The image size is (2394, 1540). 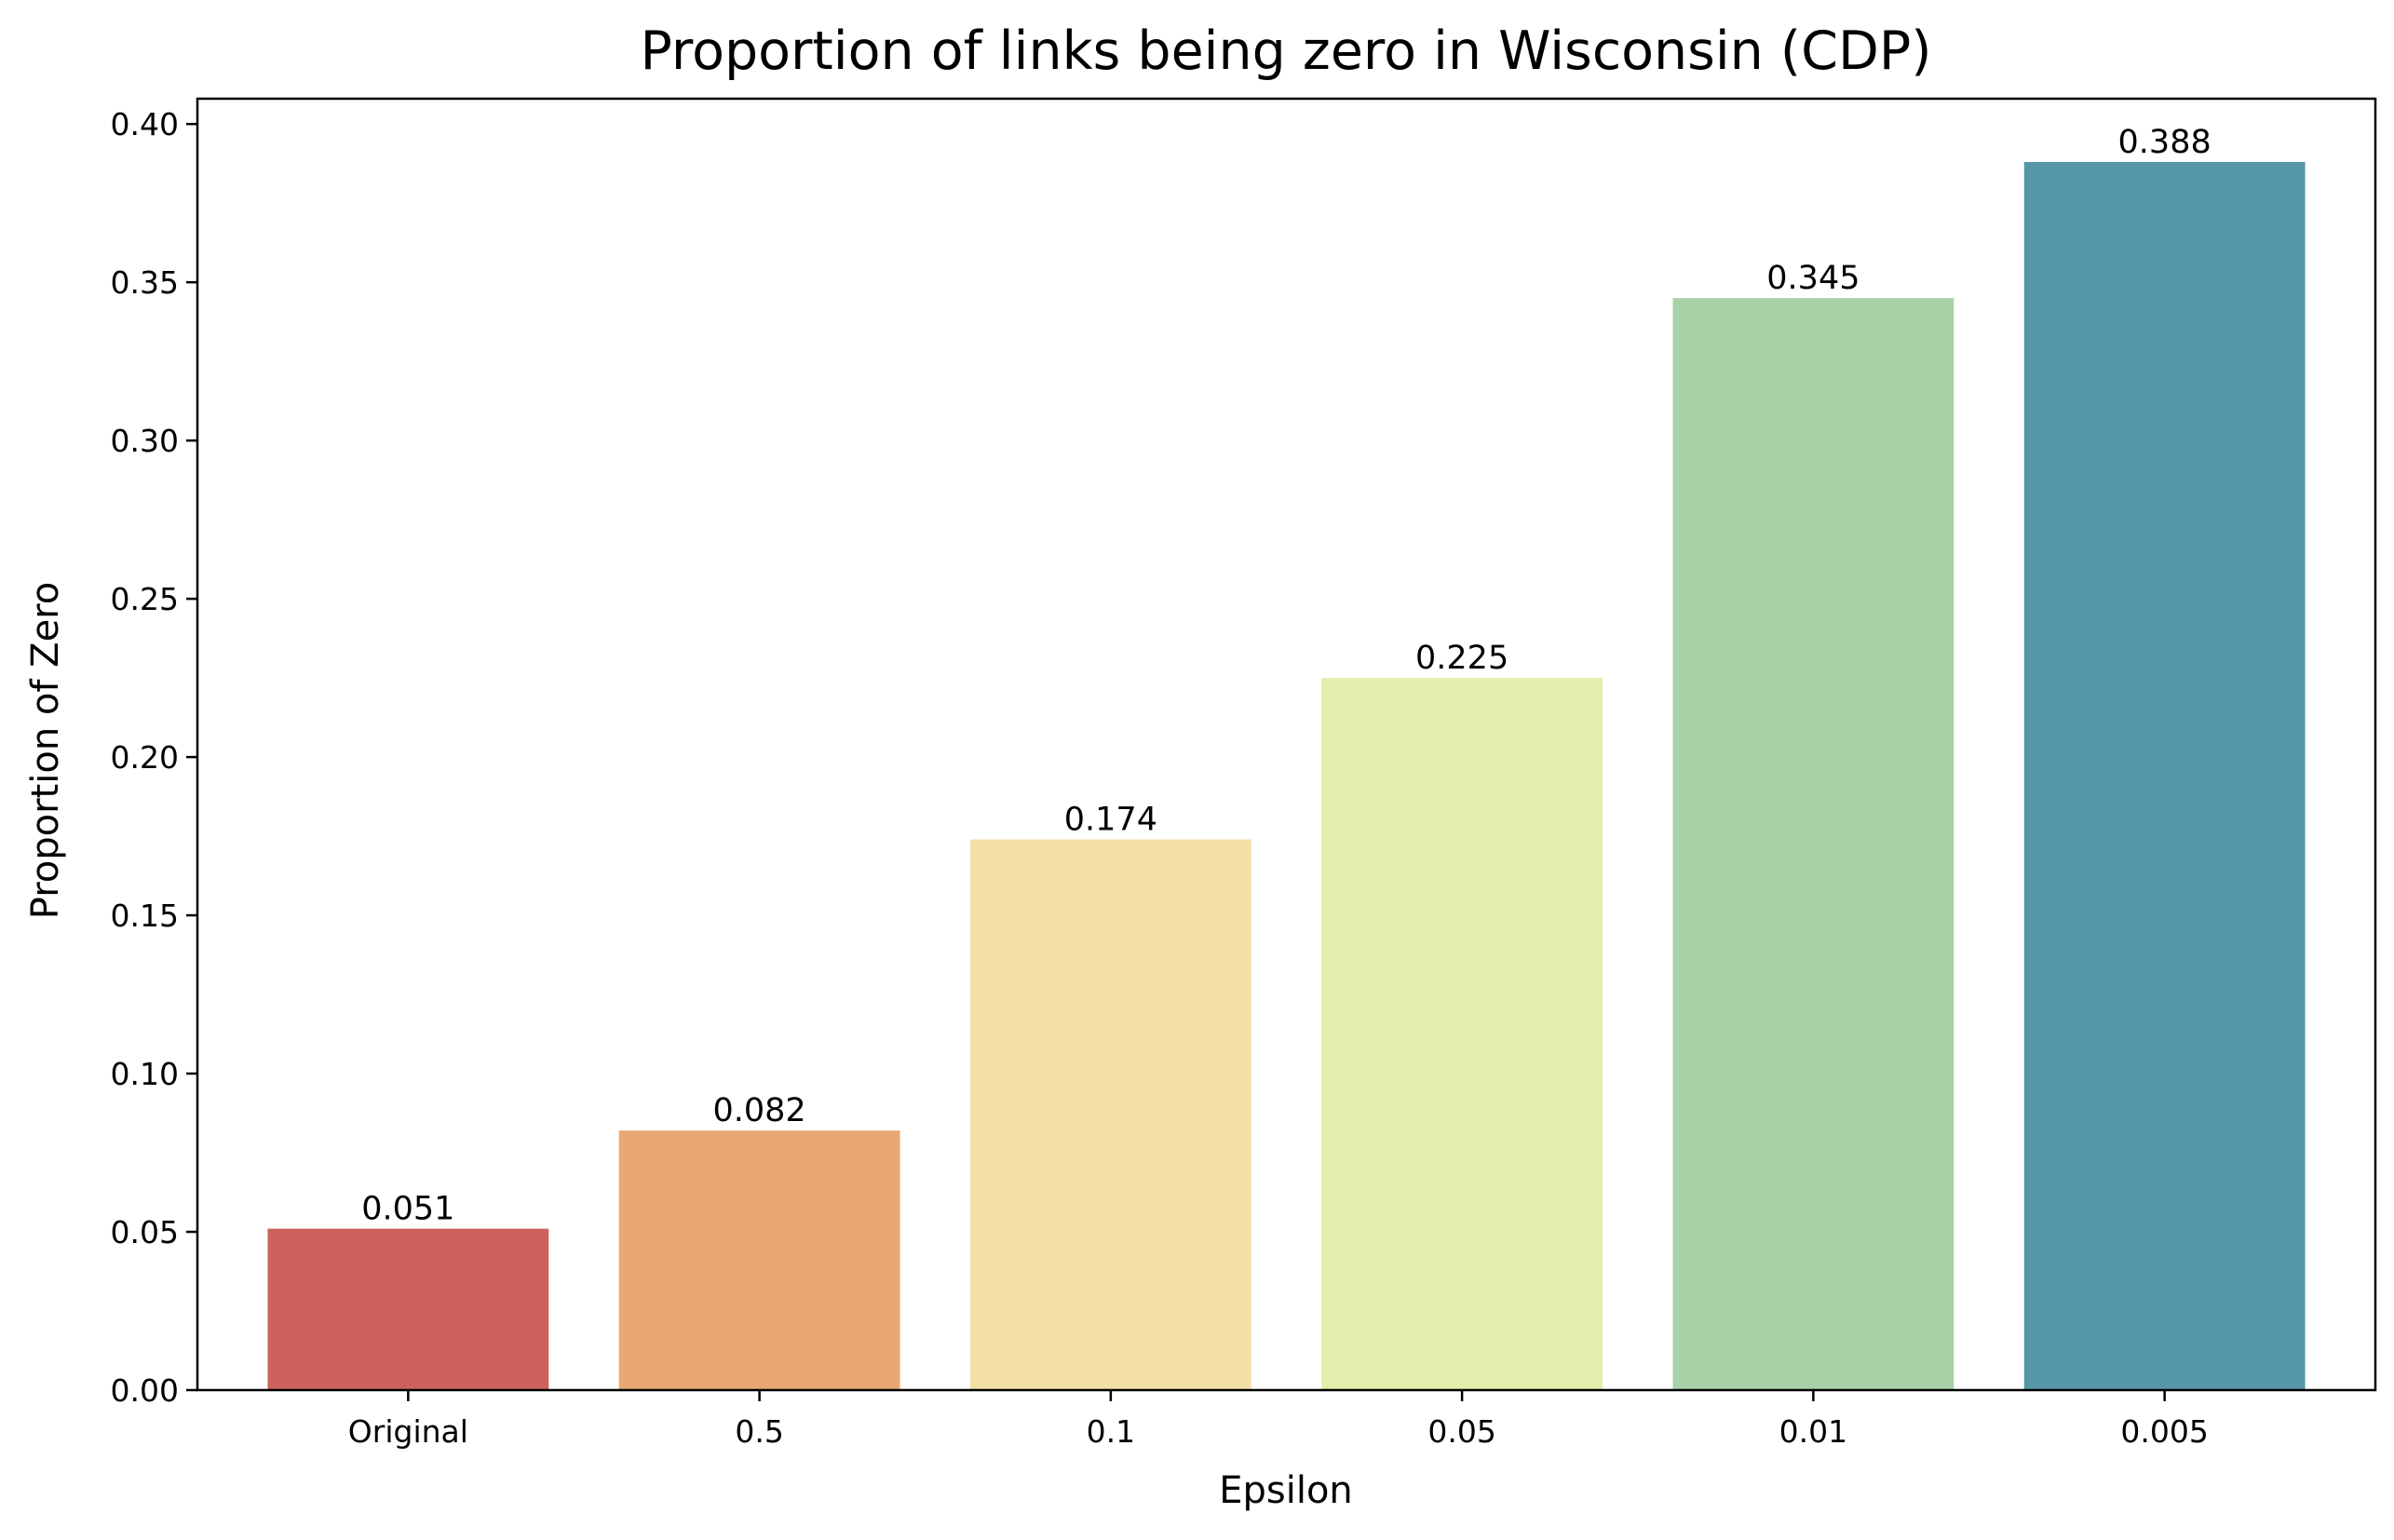 What do you see at coordinates (145, 1232) in the screenshot?
I see `y-tick-label: 0.05` at bounding box center [145, 1232].